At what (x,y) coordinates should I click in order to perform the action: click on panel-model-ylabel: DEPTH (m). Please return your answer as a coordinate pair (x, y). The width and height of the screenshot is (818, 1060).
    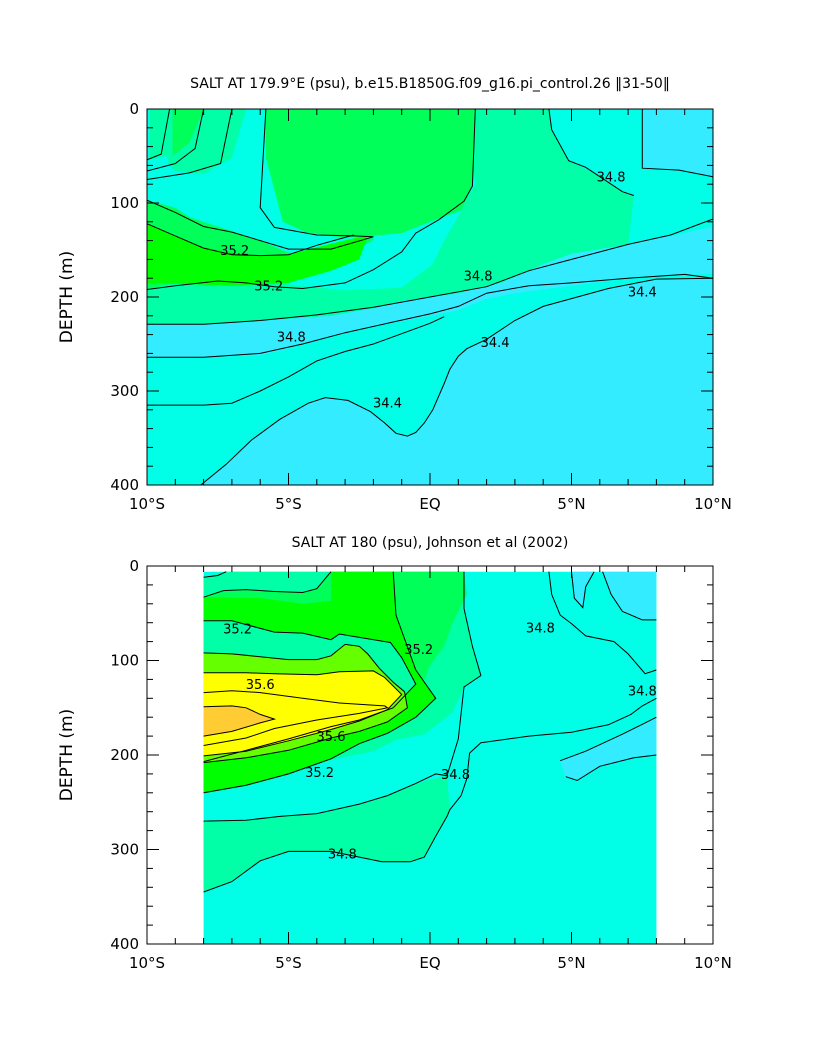
    Looking at the image, I should click on (67, 297).